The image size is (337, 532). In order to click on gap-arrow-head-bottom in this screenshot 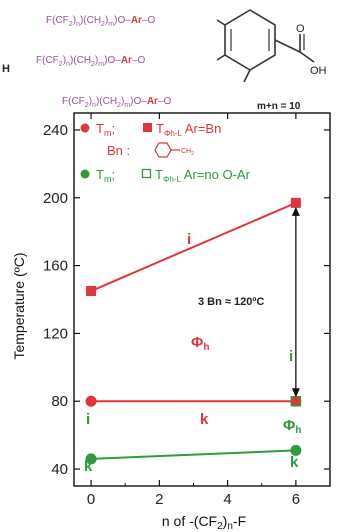, I will do `click(295, 393)`.